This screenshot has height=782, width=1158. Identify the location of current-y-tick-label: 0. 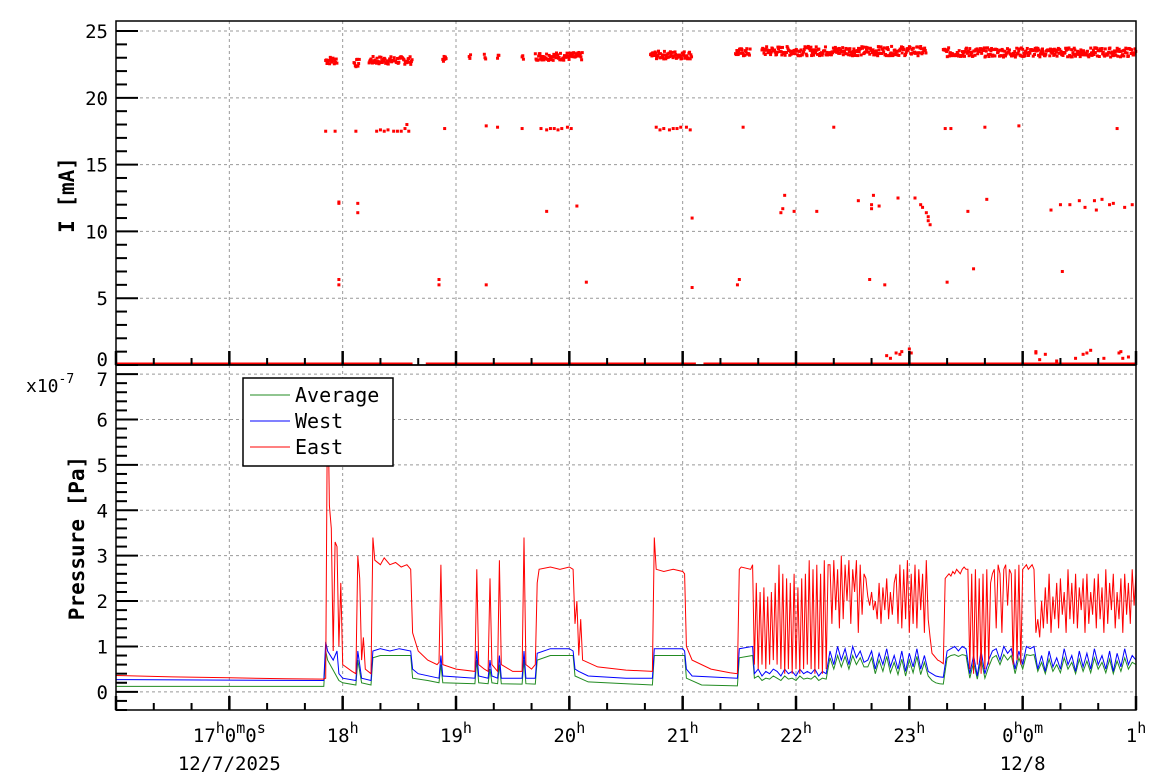
(102, 360).